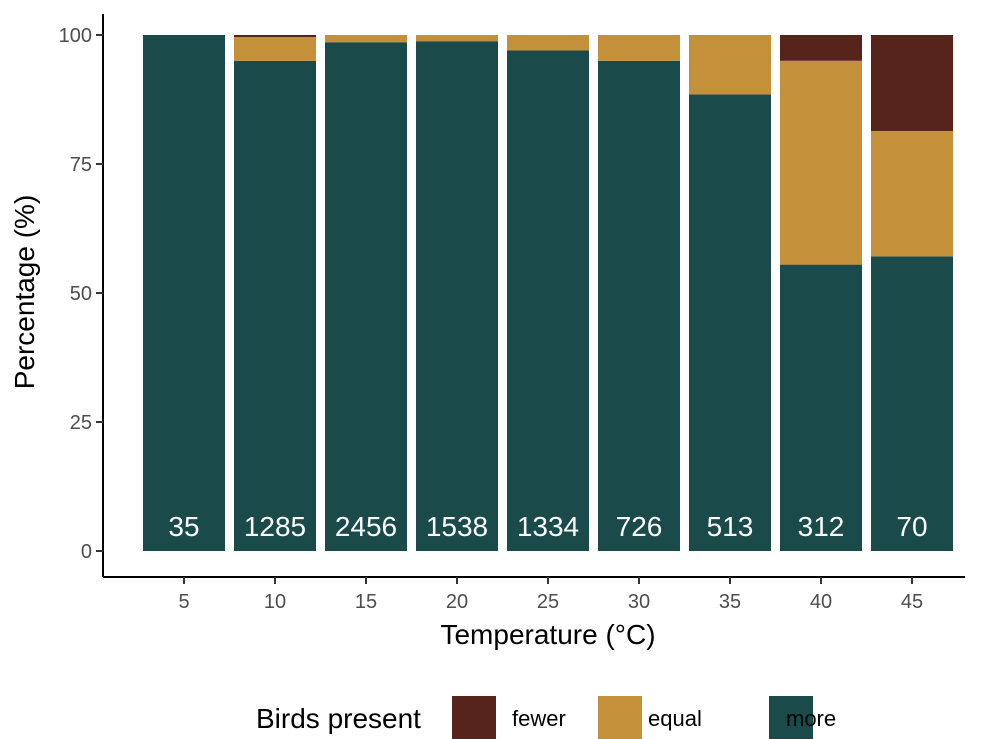 This screenshot has width=984, height=739. Describe the element at coordinates (547, 634) in the screenshot. I see `x-axis-title: Temperature (°C)` at that location.